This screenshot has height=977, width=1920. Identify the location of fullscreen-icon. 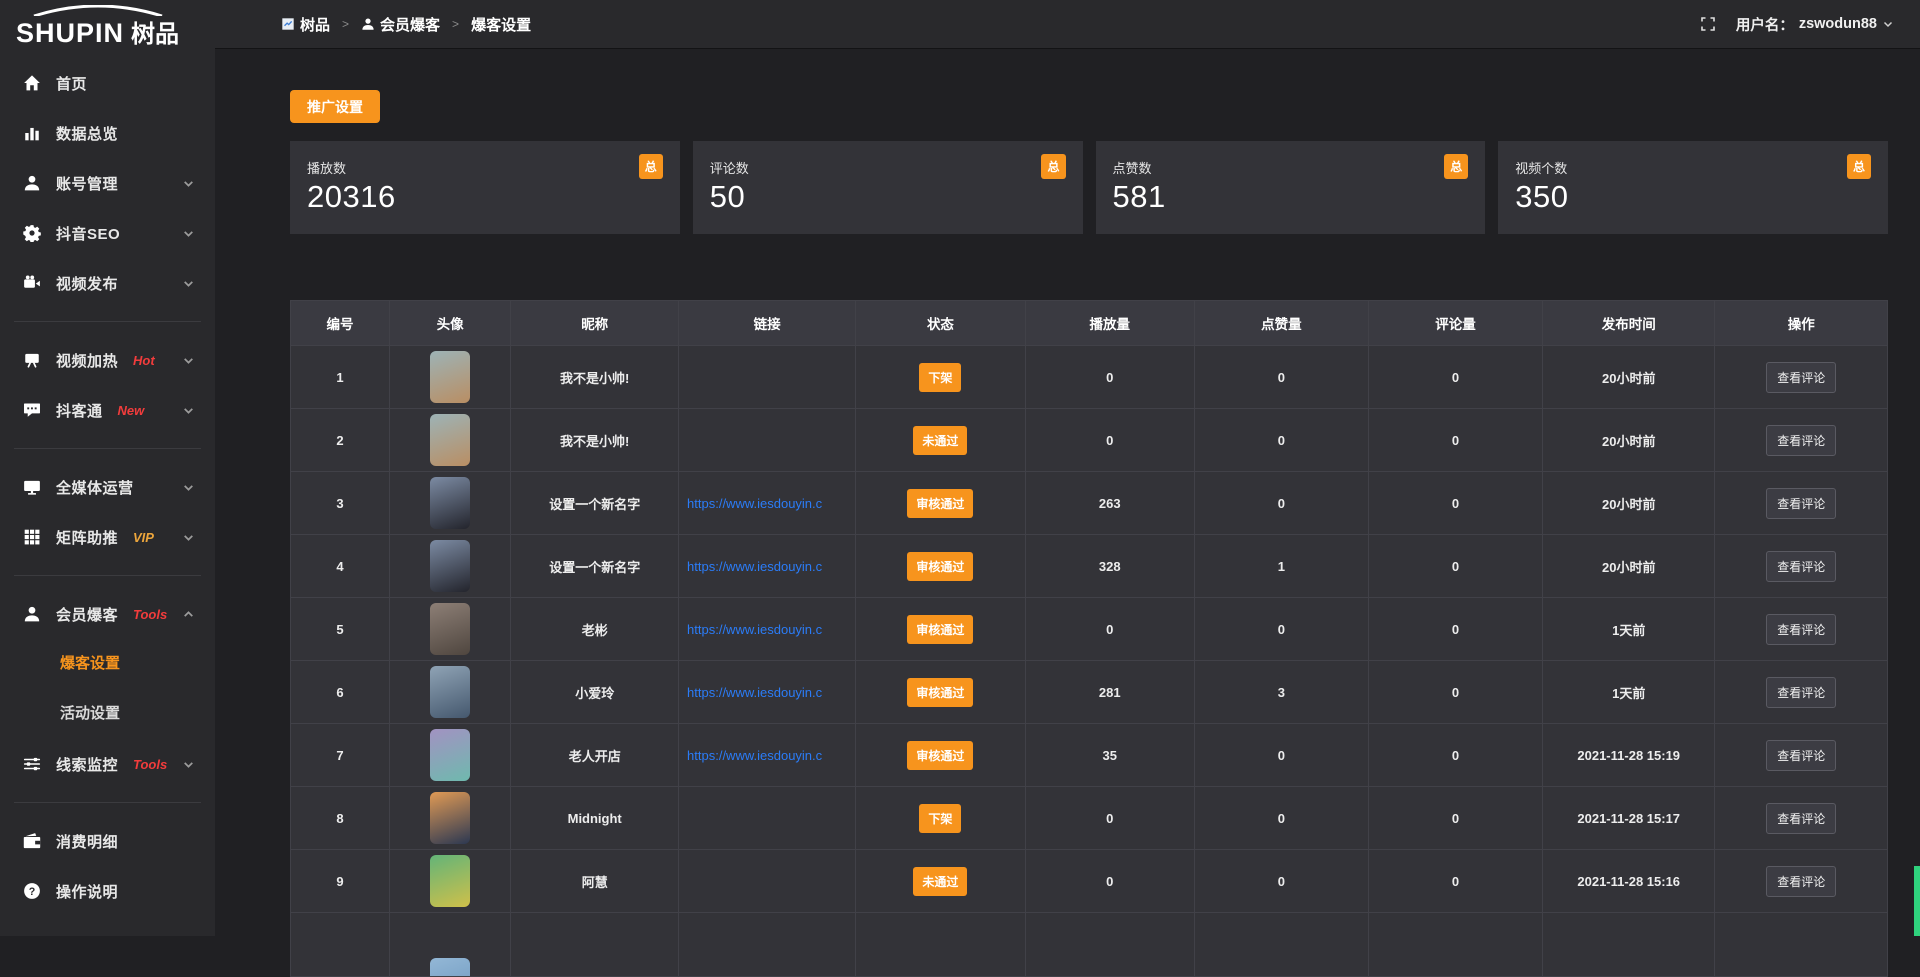
(1708, 24).